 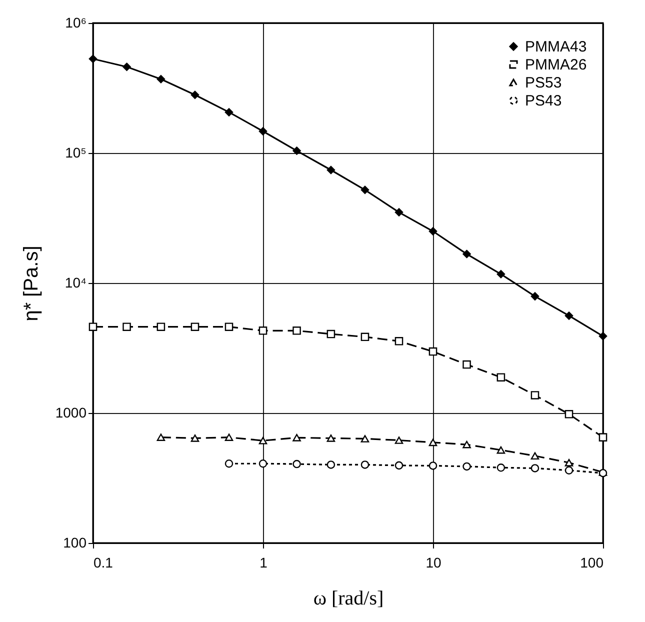 What do you see at coordinates (264, 562) in the screenshot?
I see `x-tick-label: 1` at bounding box center [264, 562].